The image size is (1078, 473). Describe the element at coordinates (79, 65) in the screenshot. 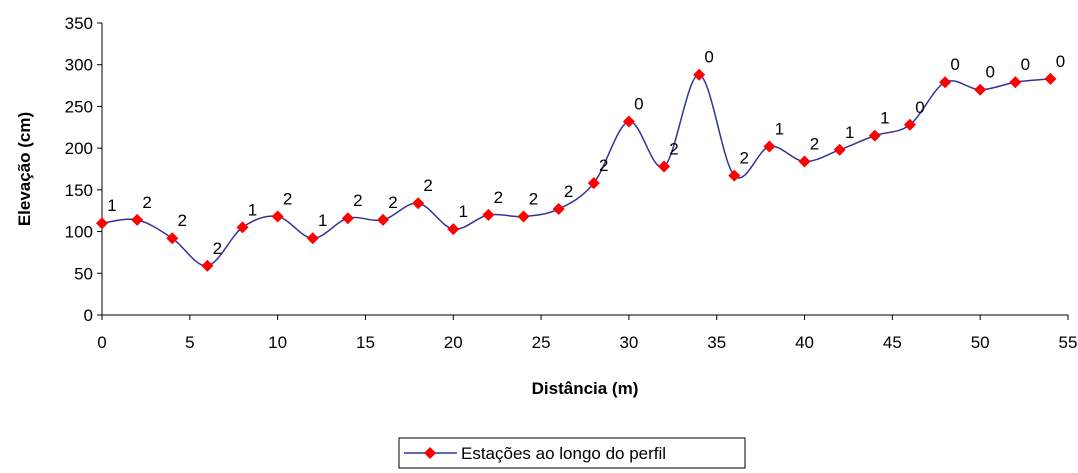

I see `y-tick-label: 300` at that location.